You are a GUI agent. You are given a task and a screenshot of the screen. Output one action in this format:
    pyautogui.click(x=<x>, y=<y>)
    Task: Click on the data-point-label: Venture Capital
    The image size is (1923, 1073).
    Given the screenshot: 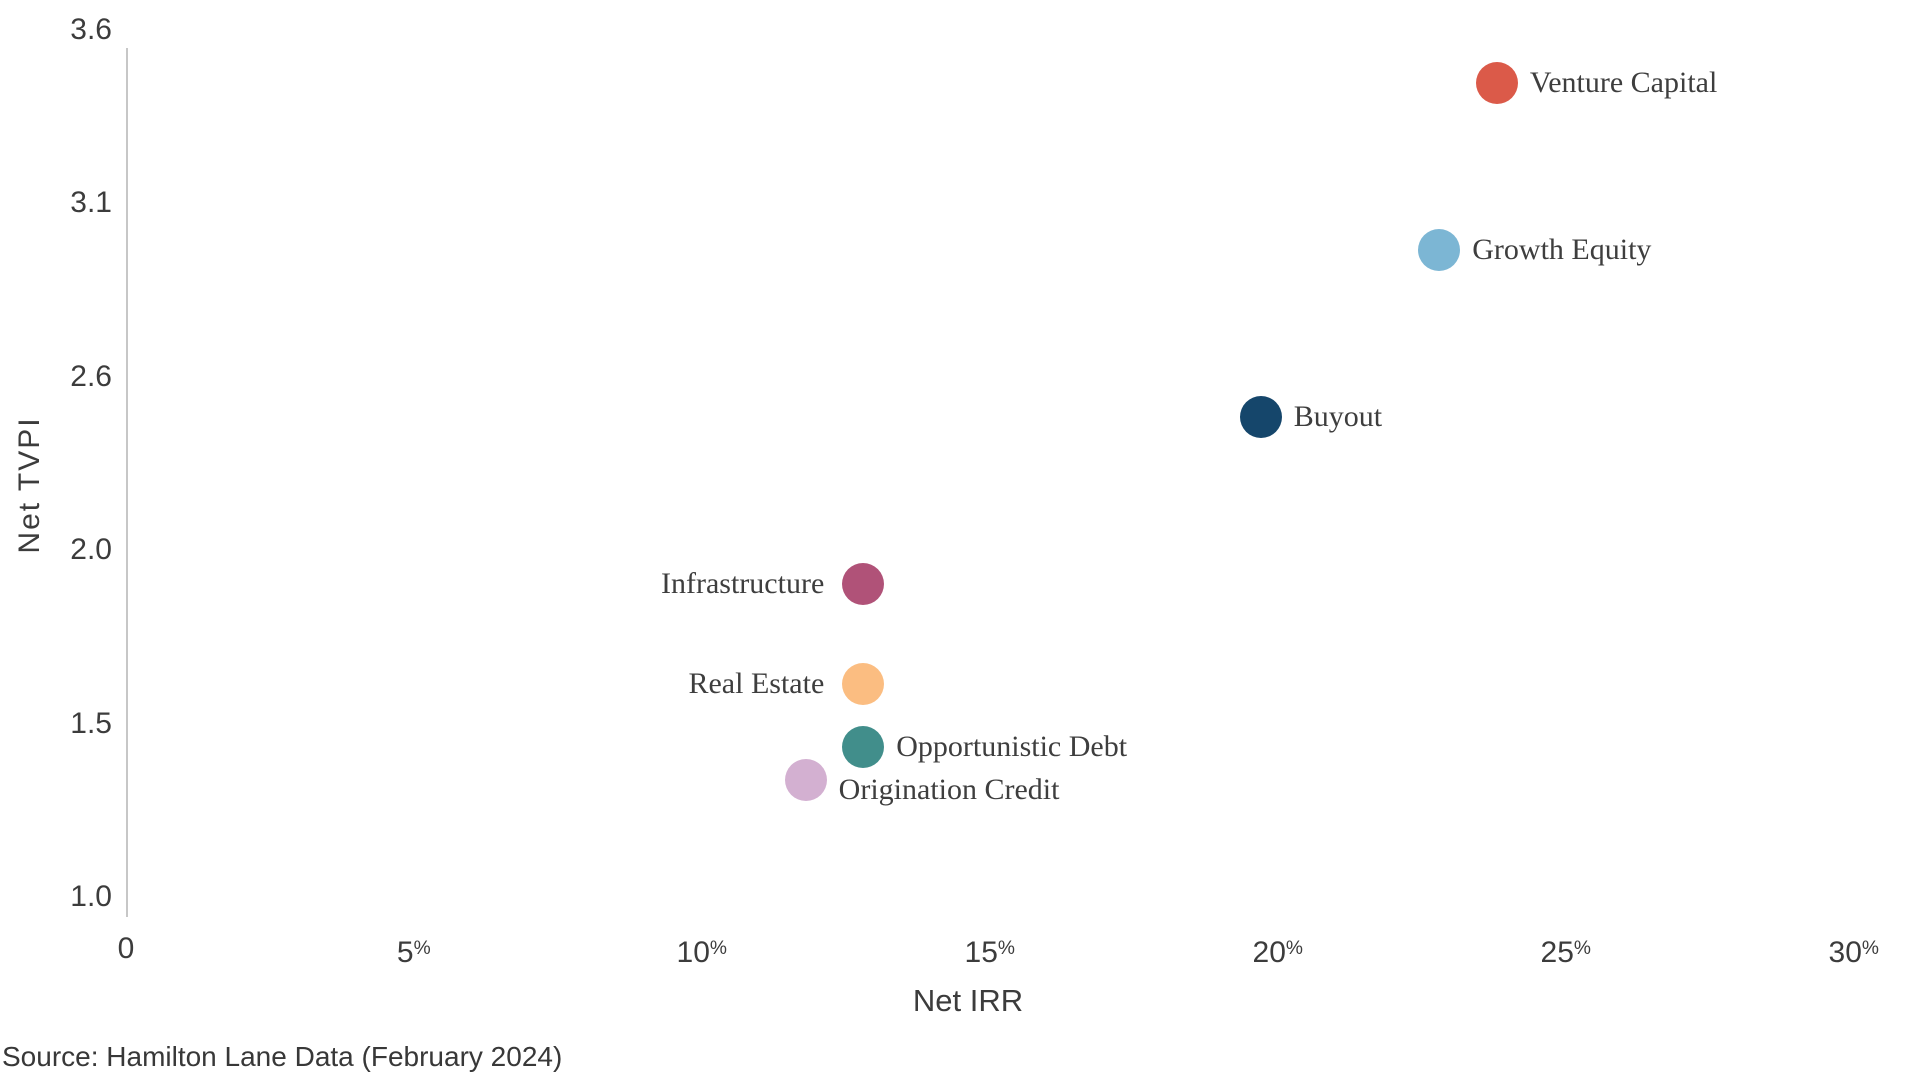 What is the action you would take?
    pyautogui.click(x=1623, y=83)
    